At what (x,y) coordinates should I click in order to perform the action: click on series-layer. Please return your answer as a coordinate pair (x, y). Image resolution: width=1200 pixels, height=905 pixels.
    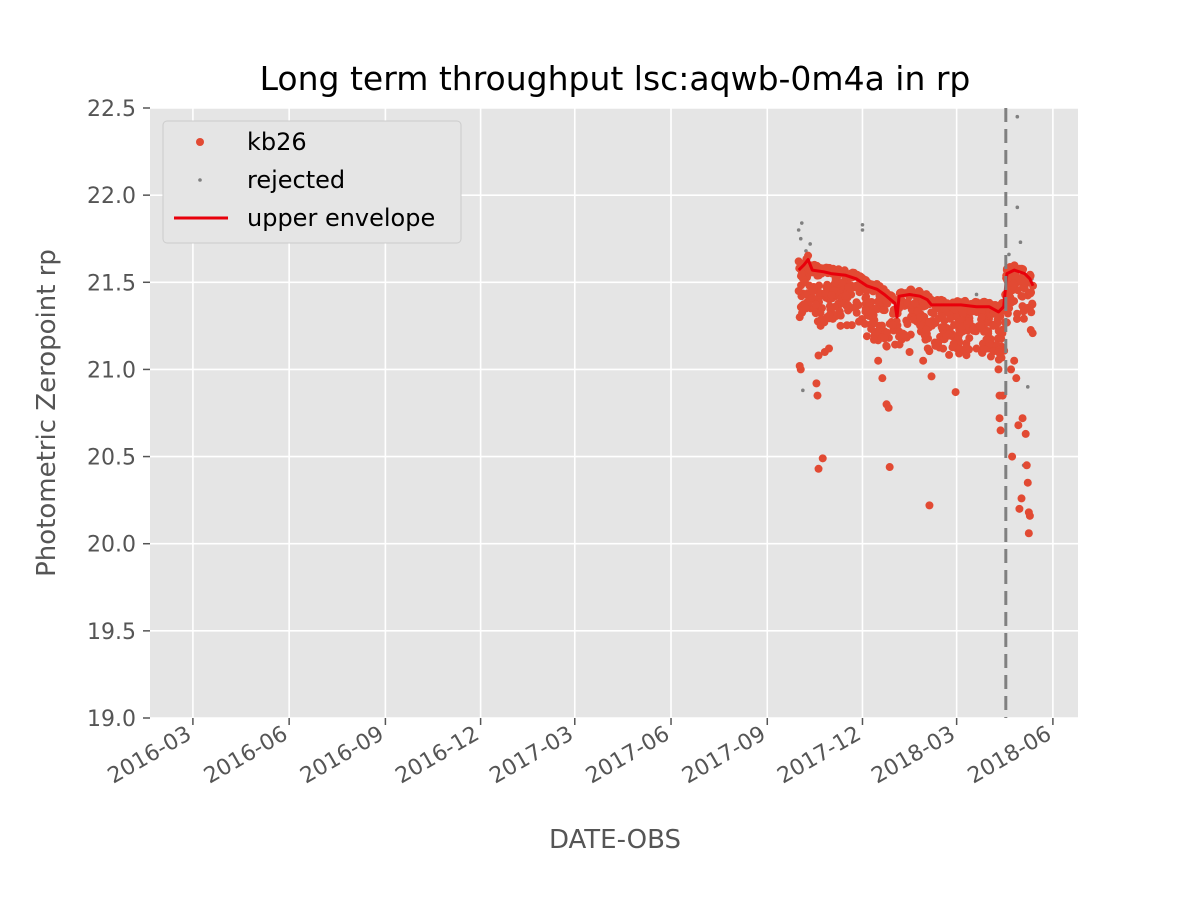
    Looking at the image, I should click on (916, 326).